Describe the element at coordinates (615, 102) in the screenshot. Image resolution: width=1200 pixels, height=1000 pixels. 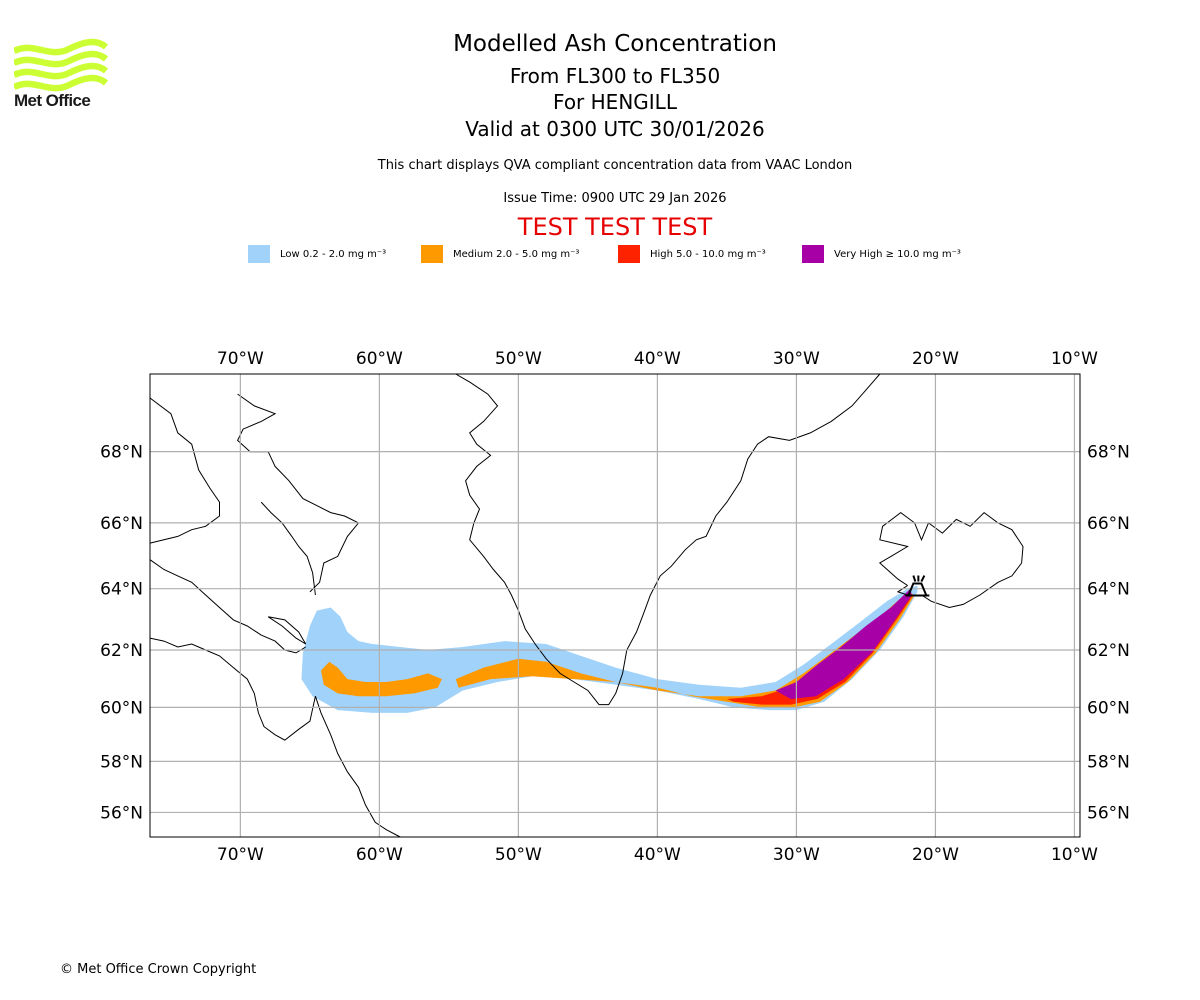
I see `volcano-name: For HENGILL` at that location.